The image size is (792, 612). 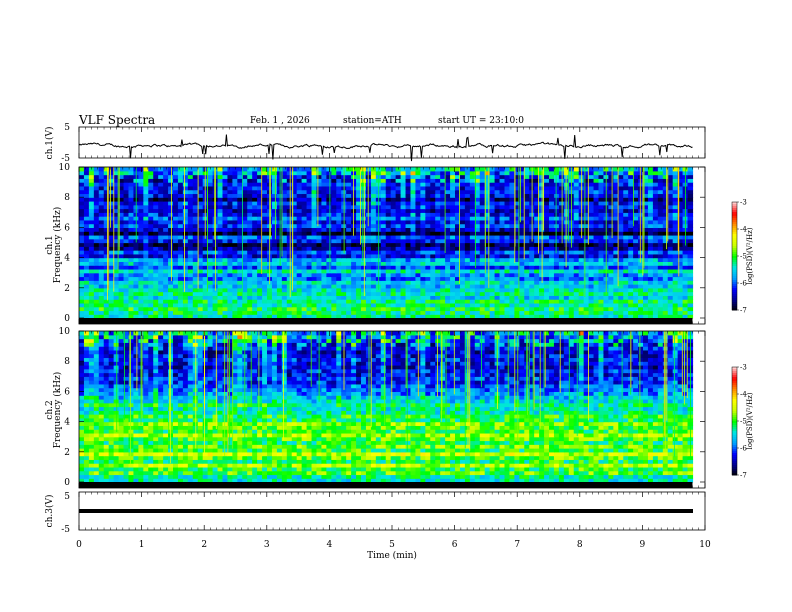 What do you see at coordinates (67, 128) in the screenshot?
I see `ch1-ytick-top: 5` at bounding box center [67, 128].